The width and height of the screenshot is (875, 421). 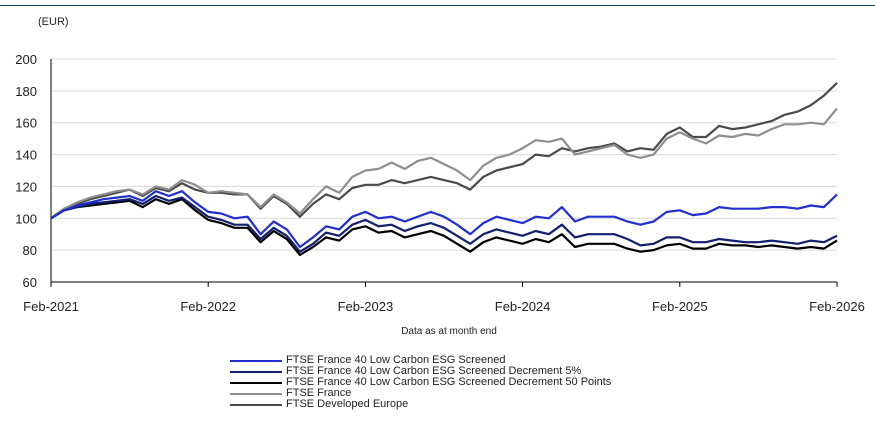 I want to click on y-tick-label: 100, so click(x=26, y=218).